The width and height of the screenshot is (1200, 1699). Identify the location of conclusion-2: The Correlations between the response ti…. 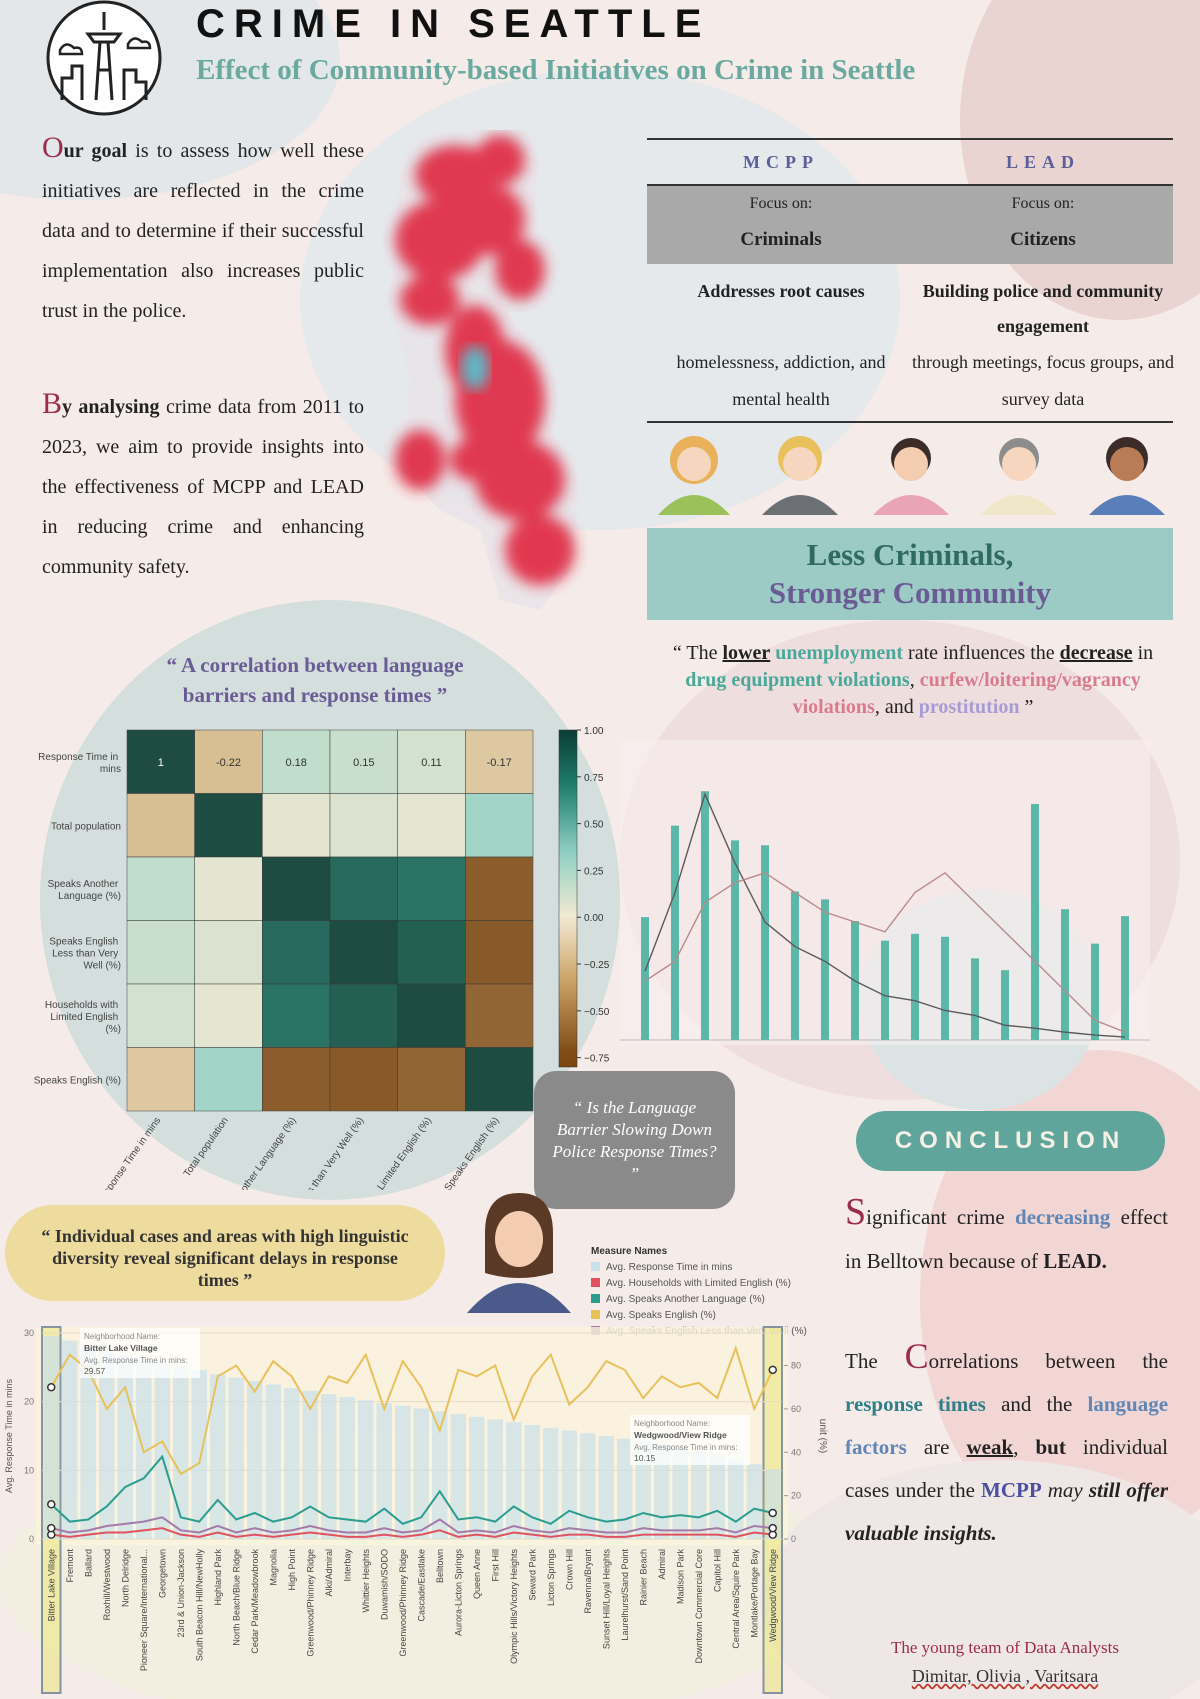
(1006, 1445).